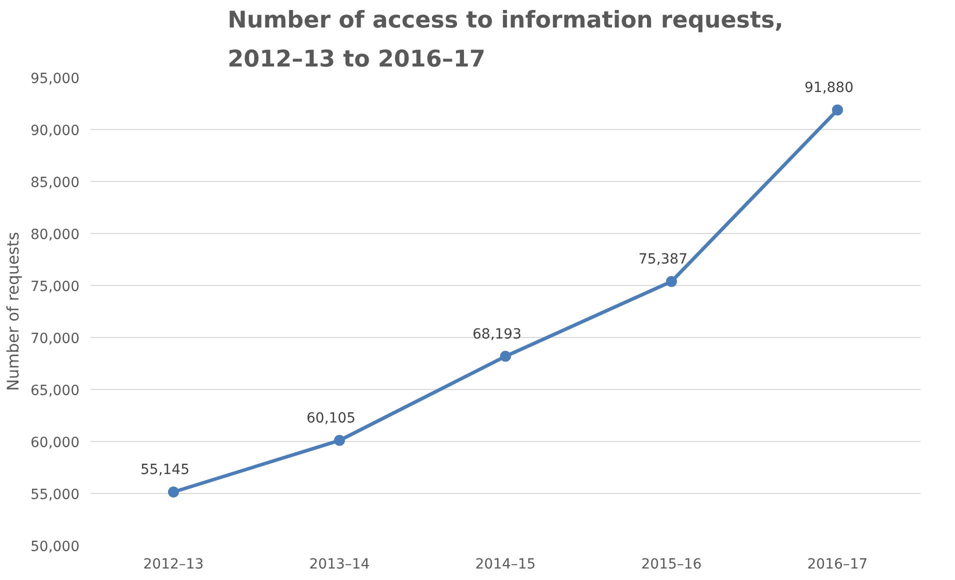 This screenshot has height=580, width=955. What do you see at coordinates (331, 418) in the screenshot?
I see `data-label: 60,105` at bounding box center [331, 418].